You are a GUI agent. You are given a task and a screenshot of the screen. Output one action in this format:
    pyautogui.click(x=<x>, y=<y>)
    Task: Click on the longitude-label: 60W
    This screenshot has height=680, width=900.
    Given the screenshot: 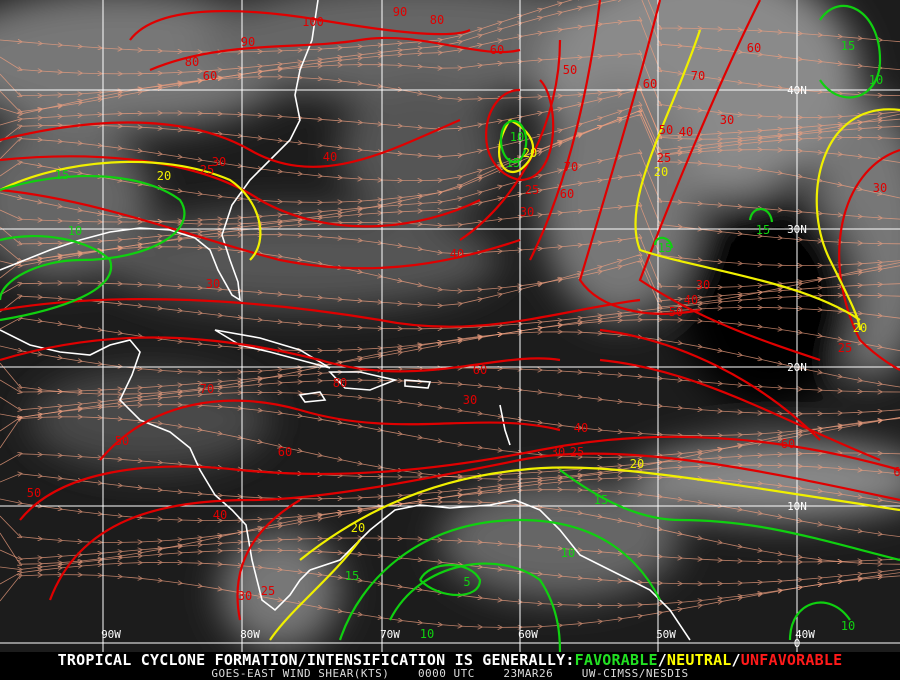 What is the action you would take?
    pyautogui.click(x=528, y=634)
    